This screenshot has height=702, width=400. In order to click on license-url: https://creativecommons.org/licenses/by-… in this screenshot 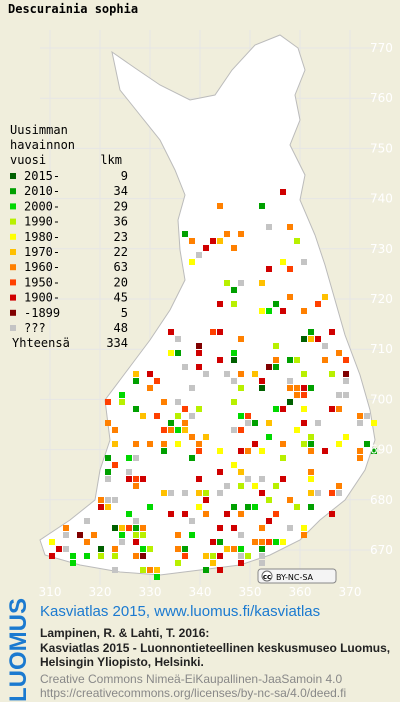, I will do `click(193, 693)`.